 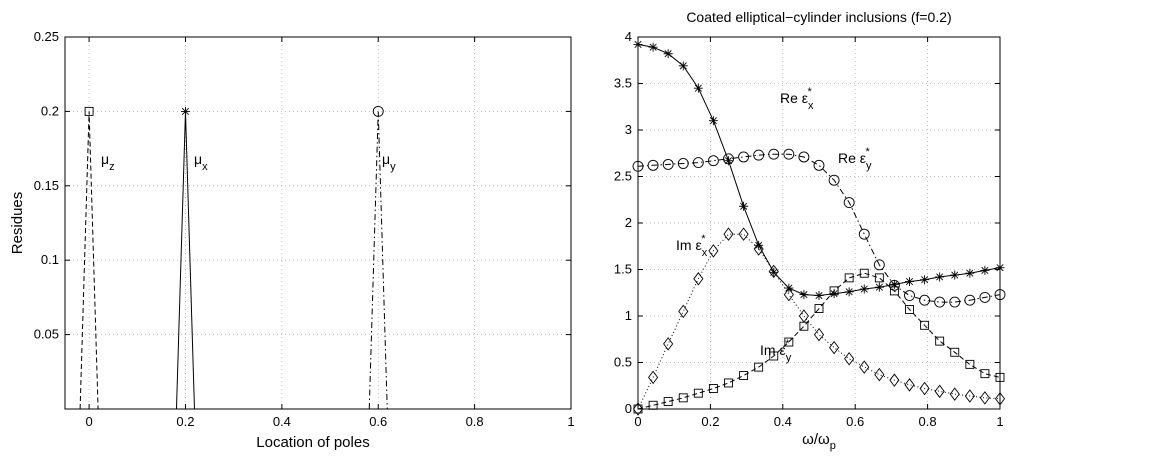 What do you see at coordinates (108, 162) in the screenshot?
I see `annotation-mu-z: μz` at bounding box center [108, 162].